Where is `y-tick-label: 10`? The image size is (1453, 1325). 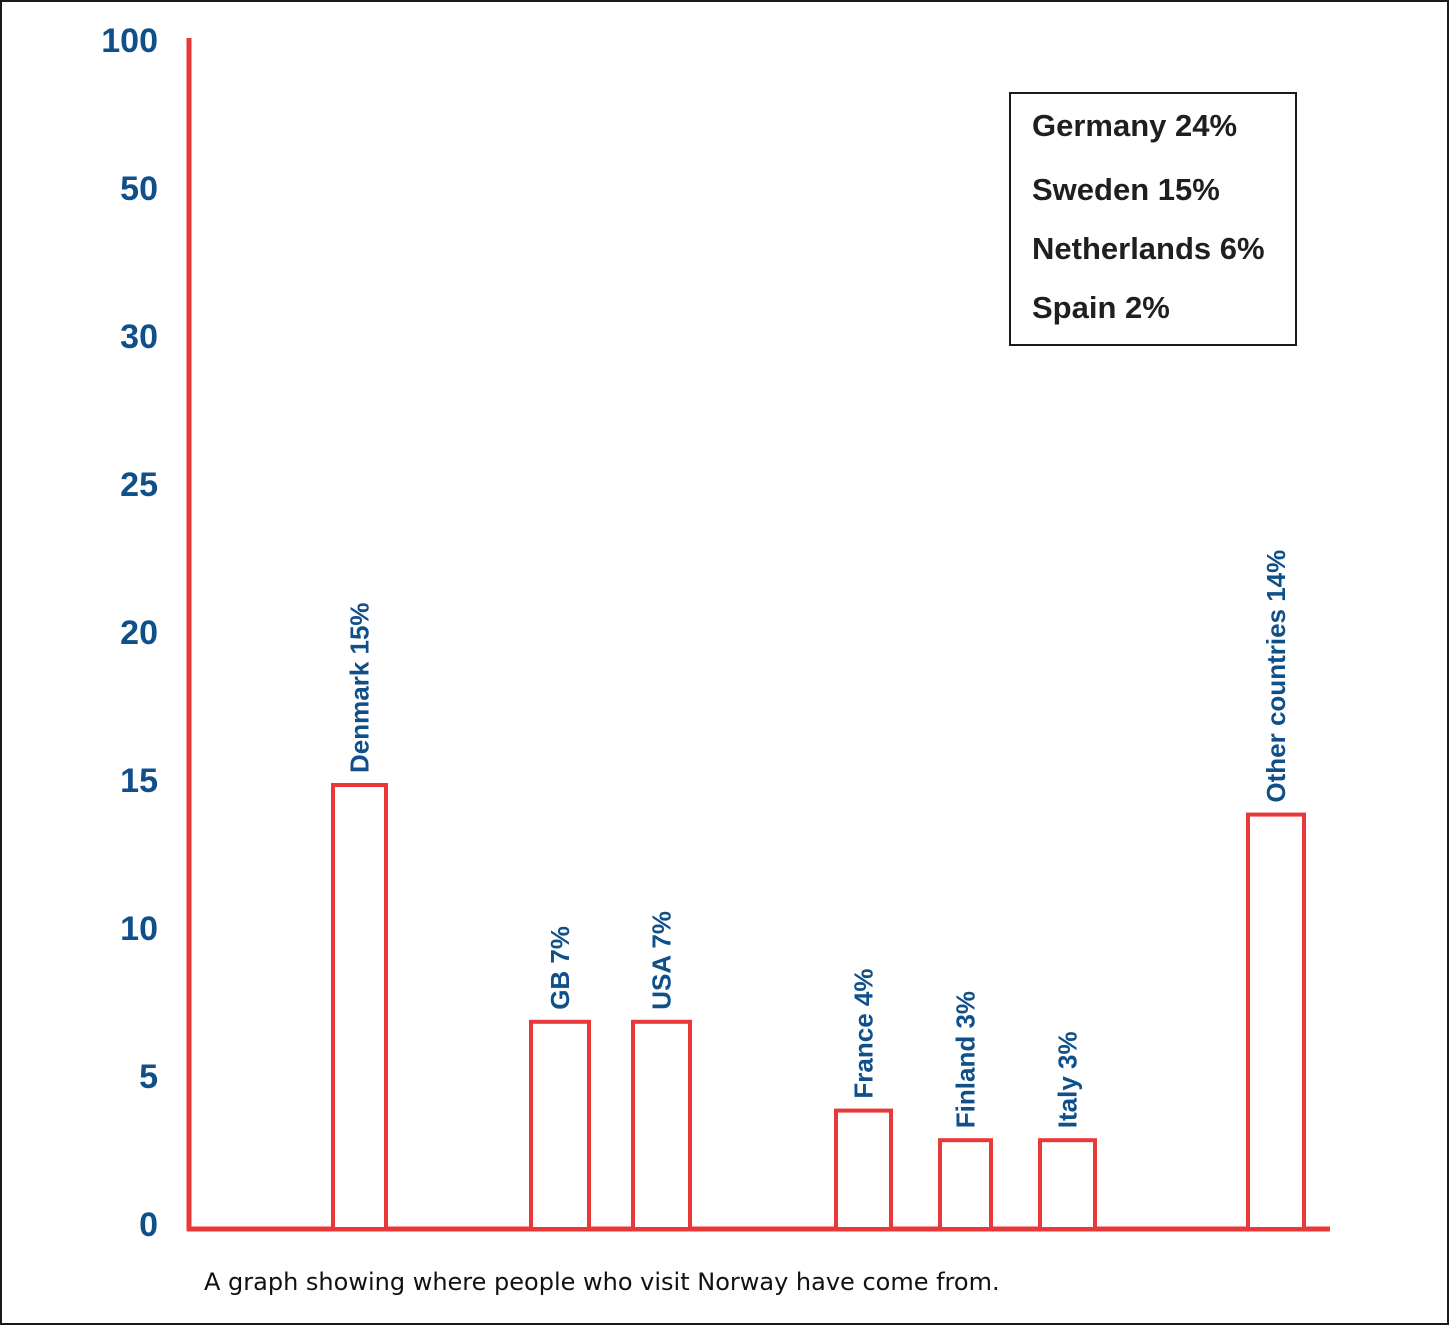
y-tick-label: 10 is located at coordinates (139, 929).